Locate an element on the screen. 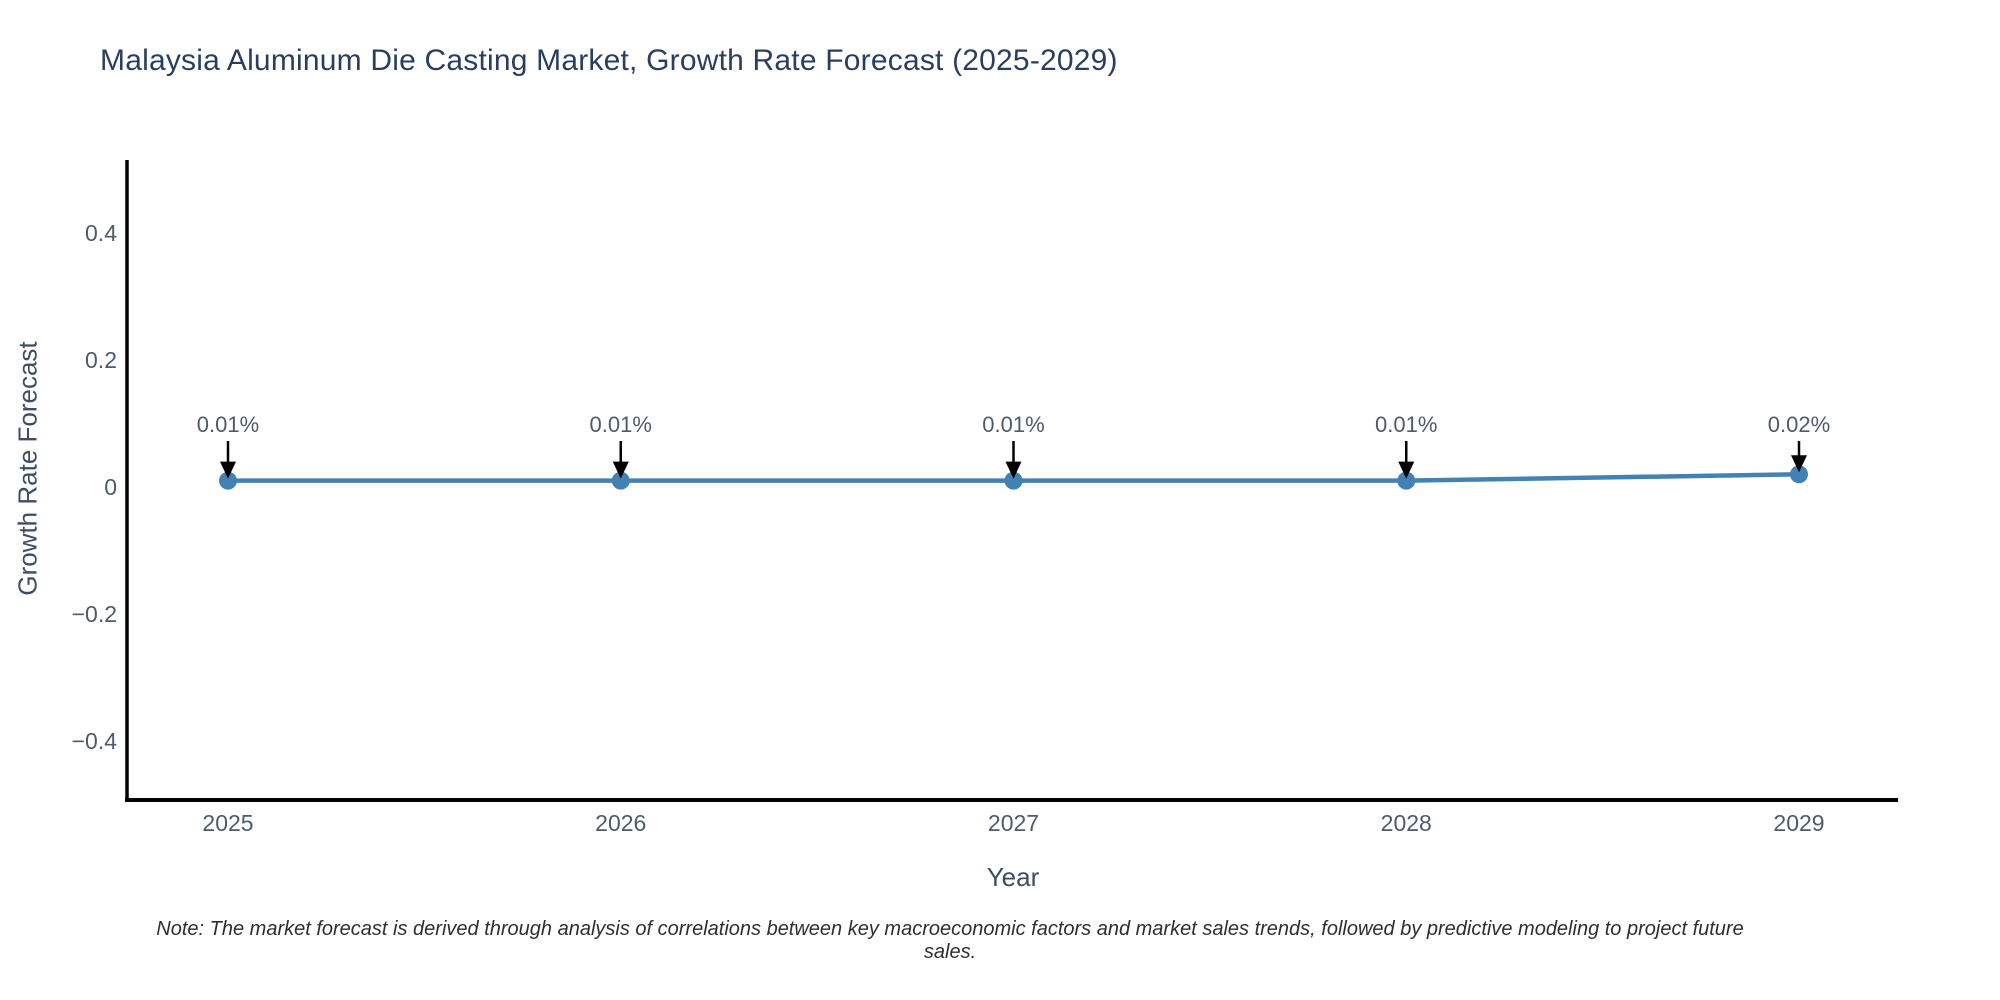 Image resolution: width=2000 pixels, height=1000 pixels. x-tick-label: 2025 is located at coordinates (227, 823).